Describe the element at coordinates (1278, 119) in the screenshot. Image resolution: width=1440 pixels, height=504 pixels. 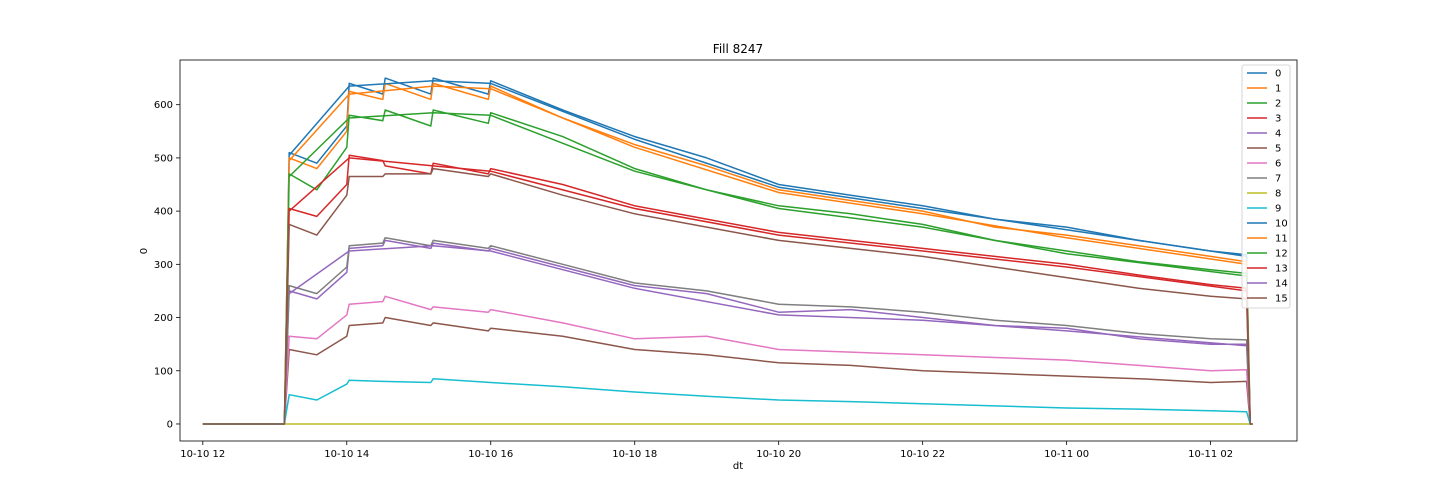
I see `legend-label-3: 3` at that location.